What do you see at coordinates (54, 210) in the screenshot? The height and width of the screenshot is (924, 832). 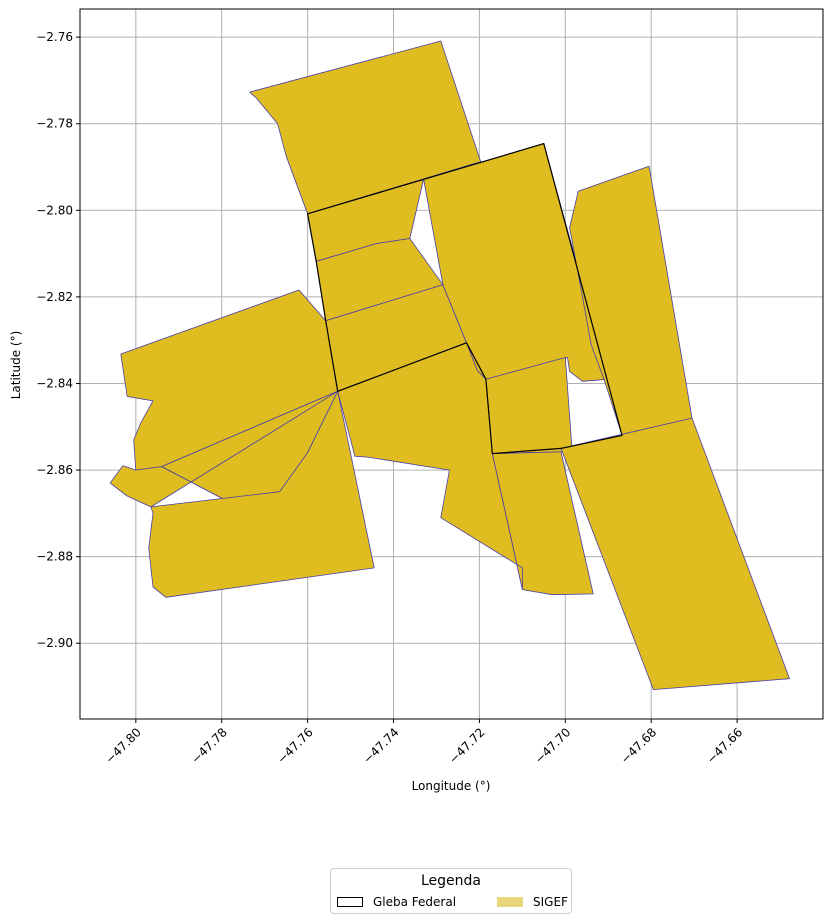 I see `y-tick-label: −2.80` at bounding box center [54, 210].